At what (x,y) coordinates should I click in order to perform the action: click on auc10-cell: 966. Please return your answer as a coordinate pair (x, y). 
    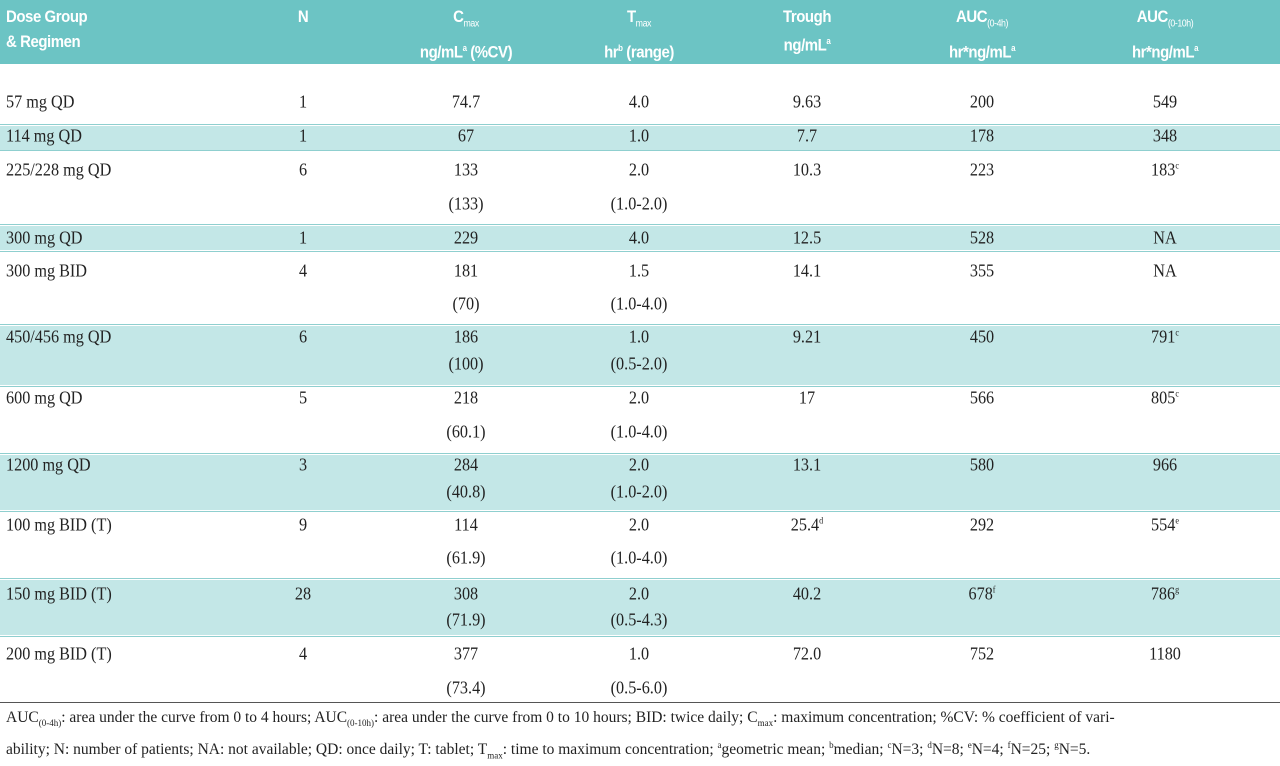
    Looking at the image, I should click on (1165, 465).